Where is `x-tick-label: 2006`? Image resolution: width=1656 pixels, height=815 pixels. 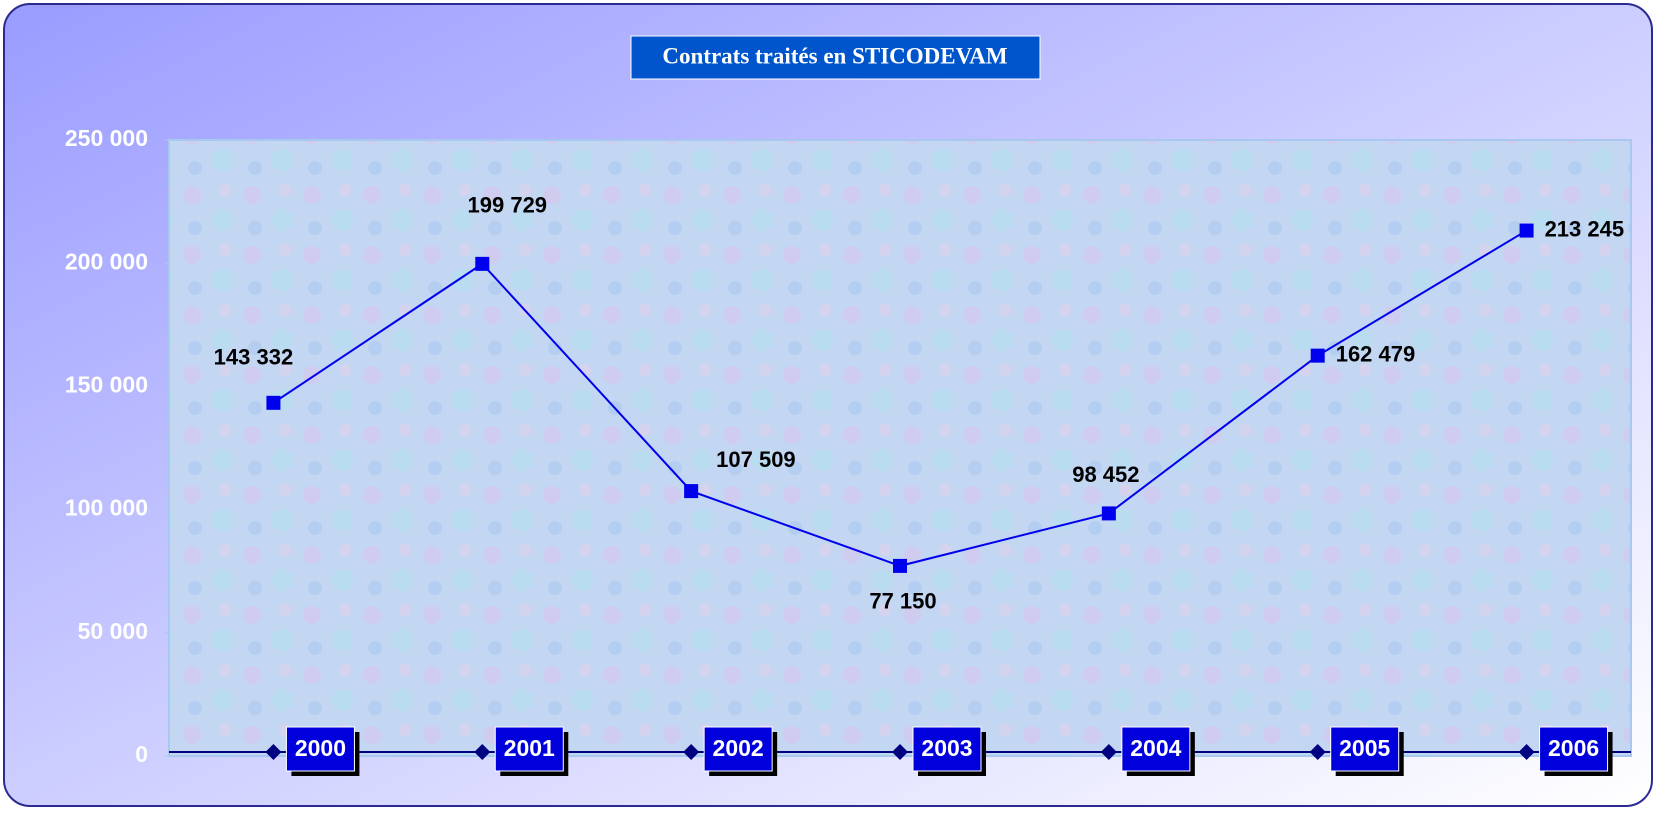
x-tick-label: 2006 is located at coordinates (1573, 748).